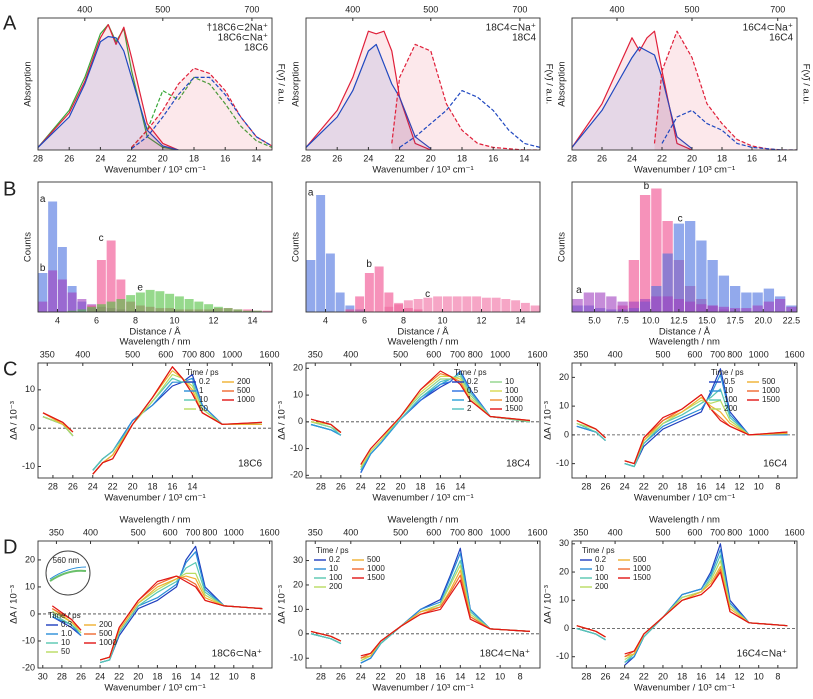 The width and height of the screenshot is (813, 699). What do you see at coordinates (734, 532) in the screenshot?
I see `top-tick-label: 800` at bounding box center [734, 532].